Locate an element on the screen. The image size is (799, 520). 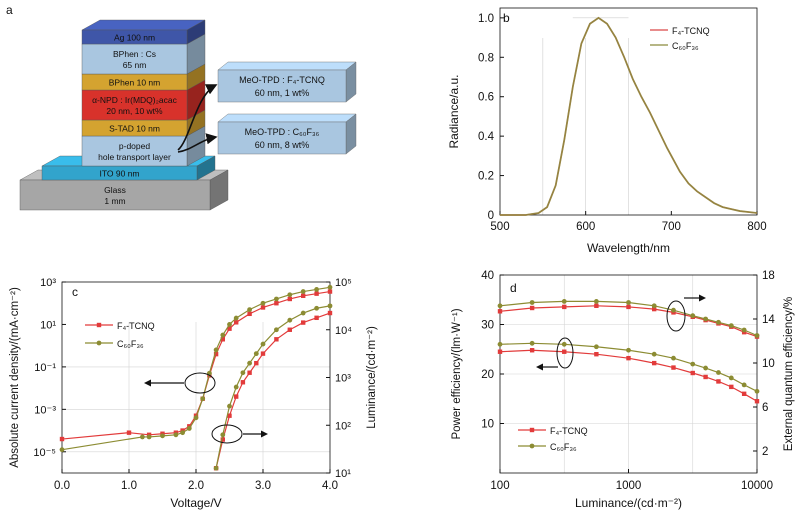
x-tick-label: 3.0 is located at coordinates (263, 486).